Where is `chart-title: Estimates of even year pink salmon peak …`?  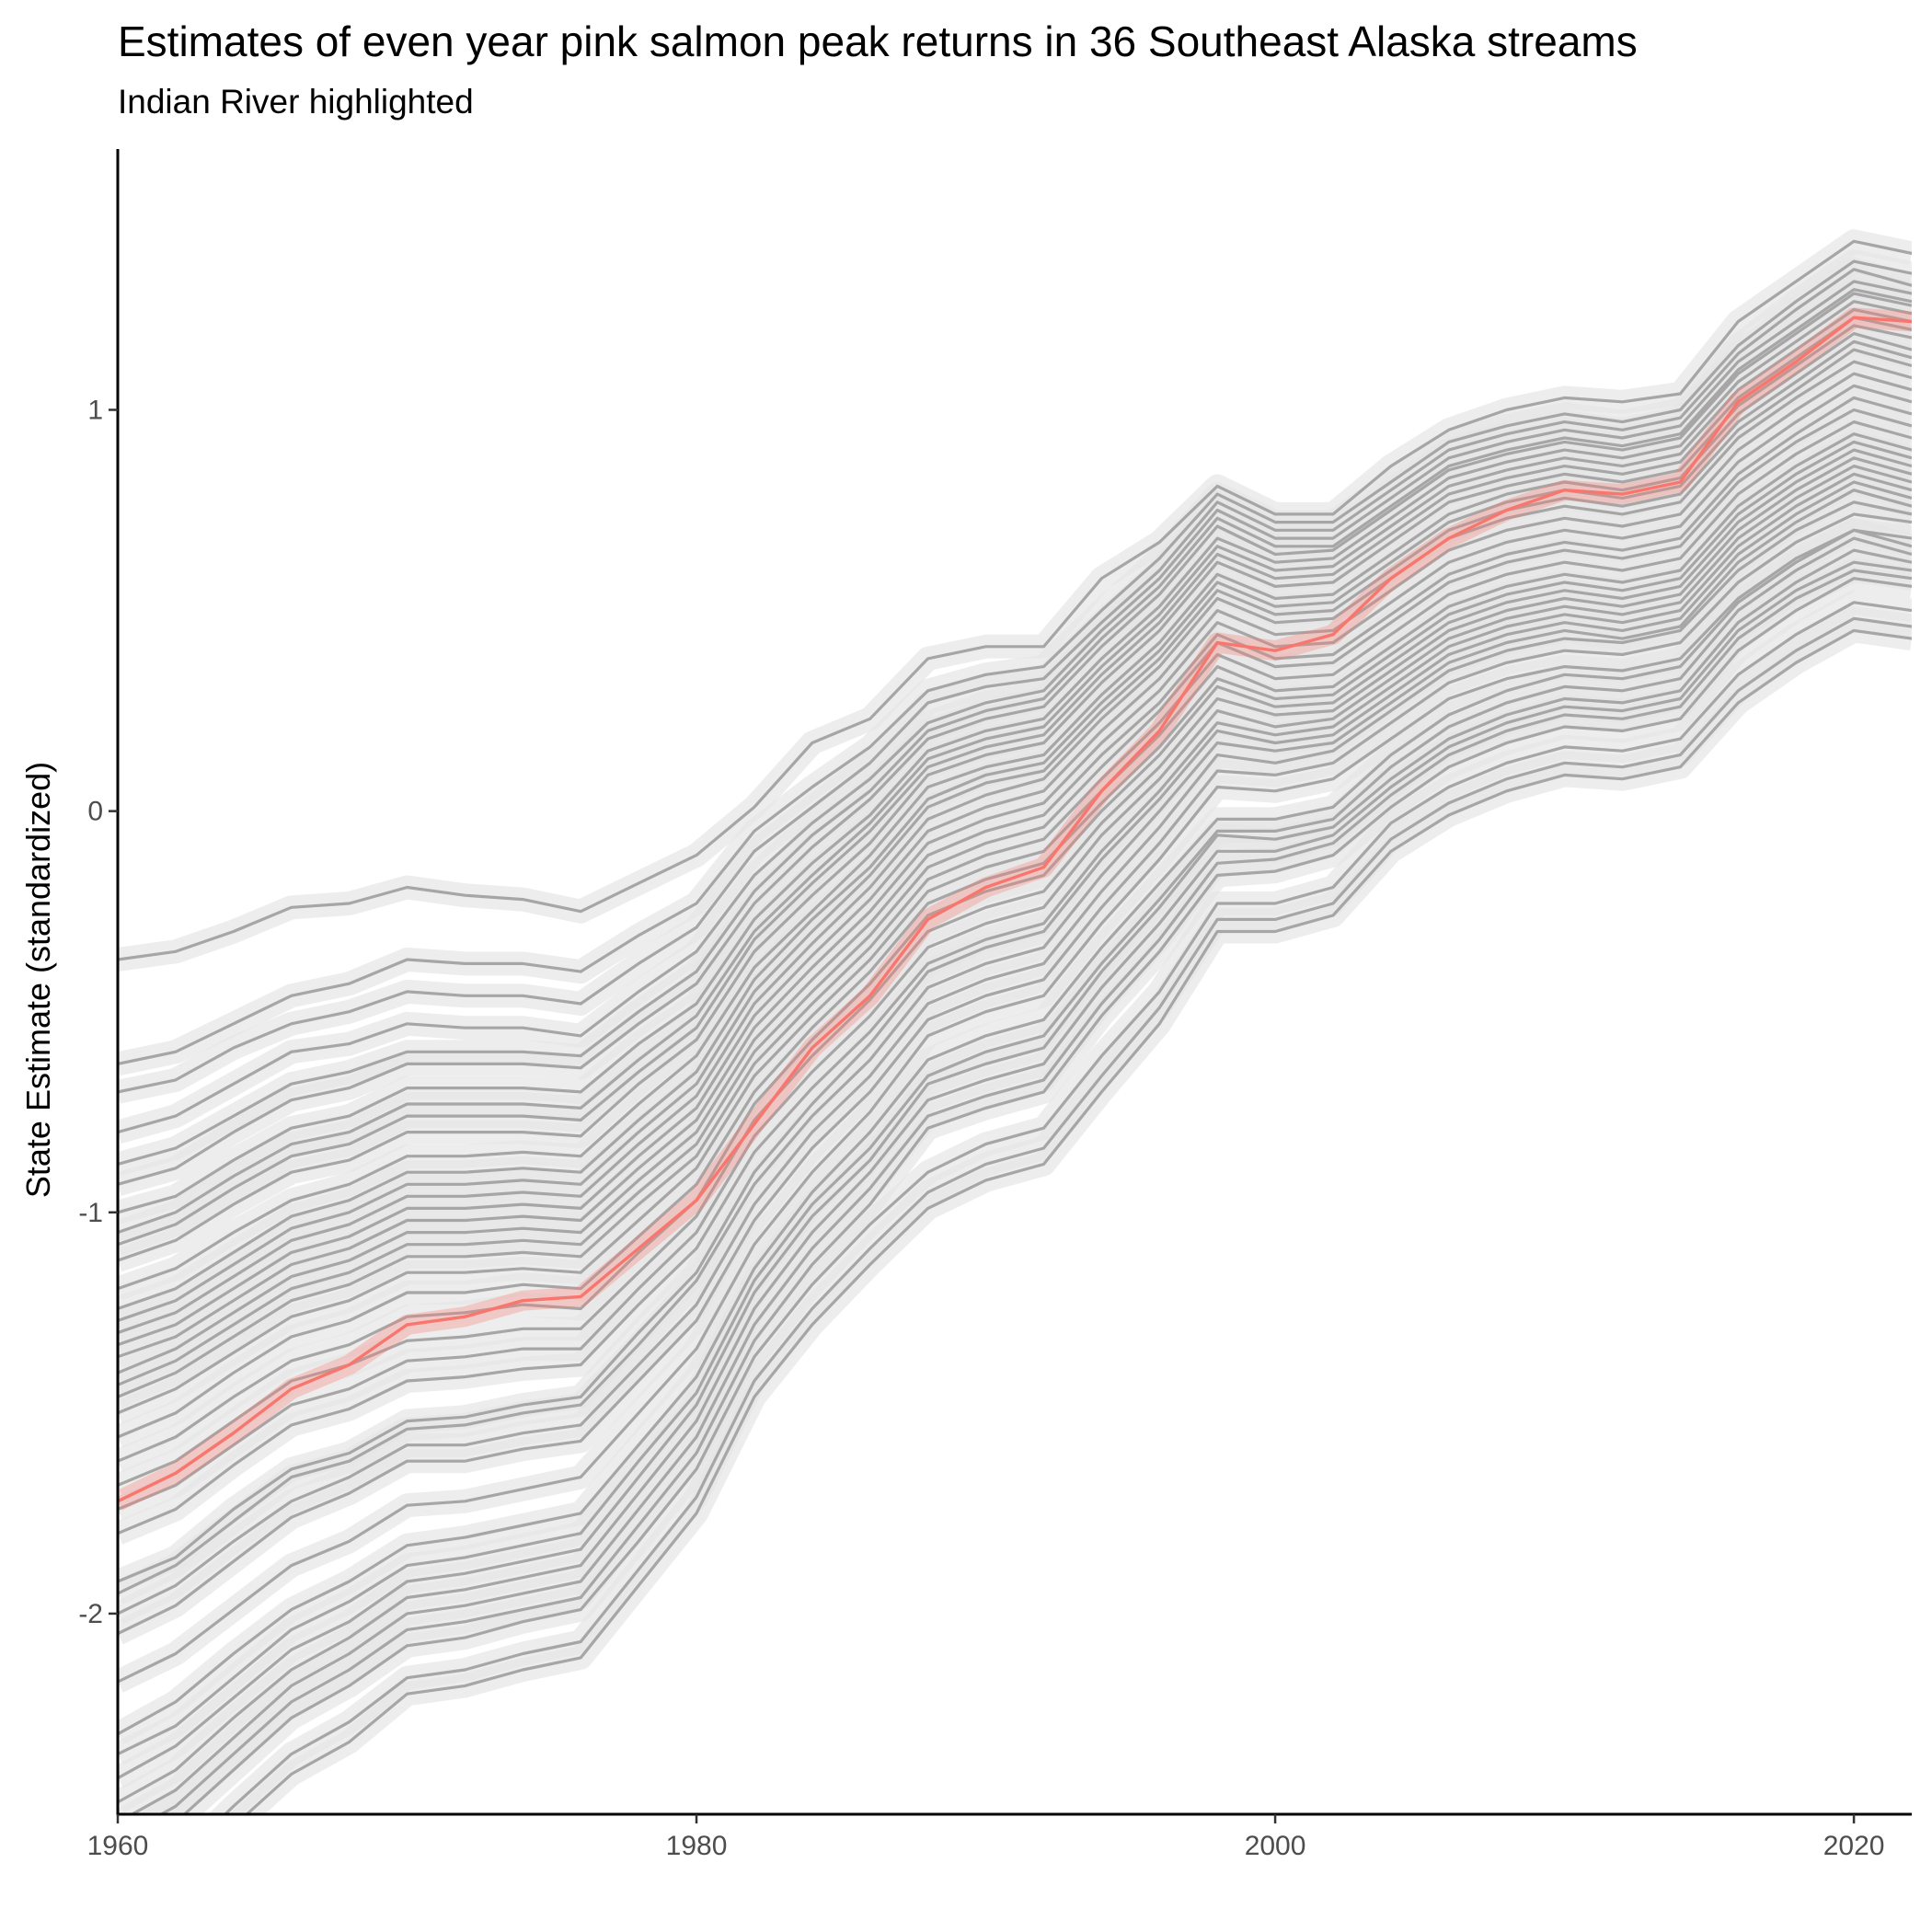 chart-title: Estimates of even year pink salmon peak … is located at coordinates (878, 41).